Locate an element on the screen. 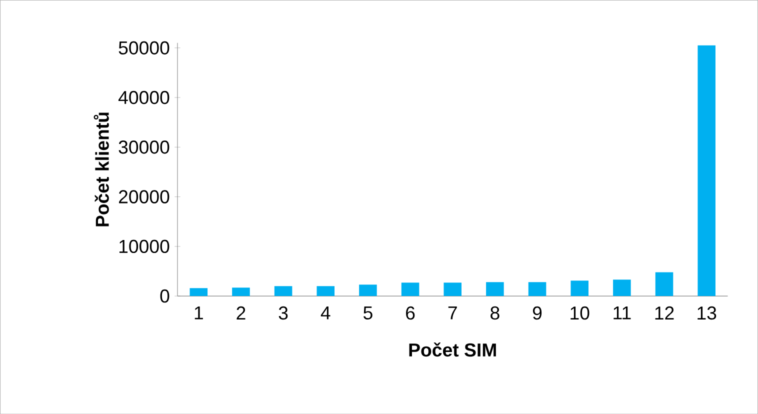  x-tick-label: 11 is located at coordinates (622, 313).